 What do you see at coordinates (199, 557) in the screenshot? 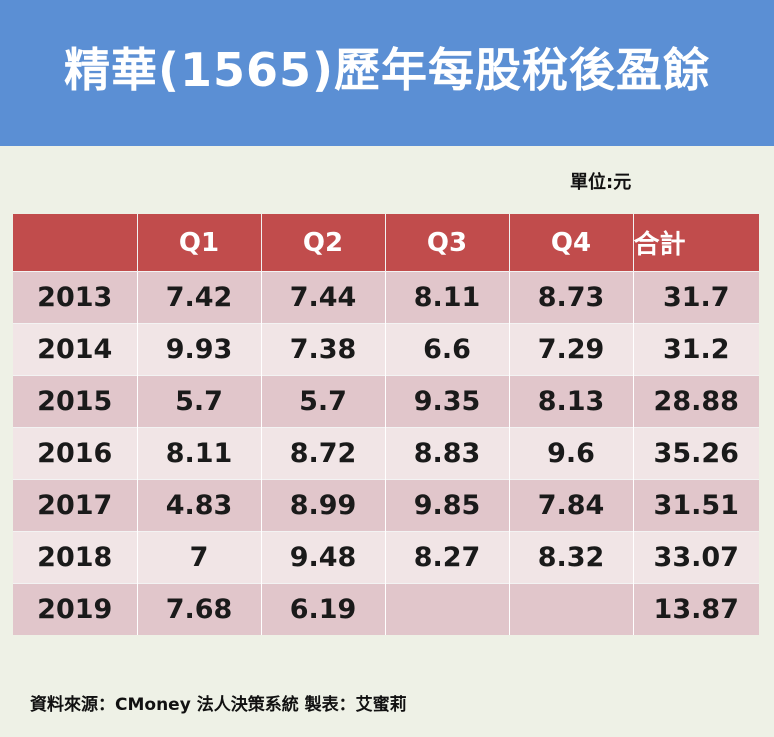
I see `q1-cell: 7` at bounding box center [199, 557].